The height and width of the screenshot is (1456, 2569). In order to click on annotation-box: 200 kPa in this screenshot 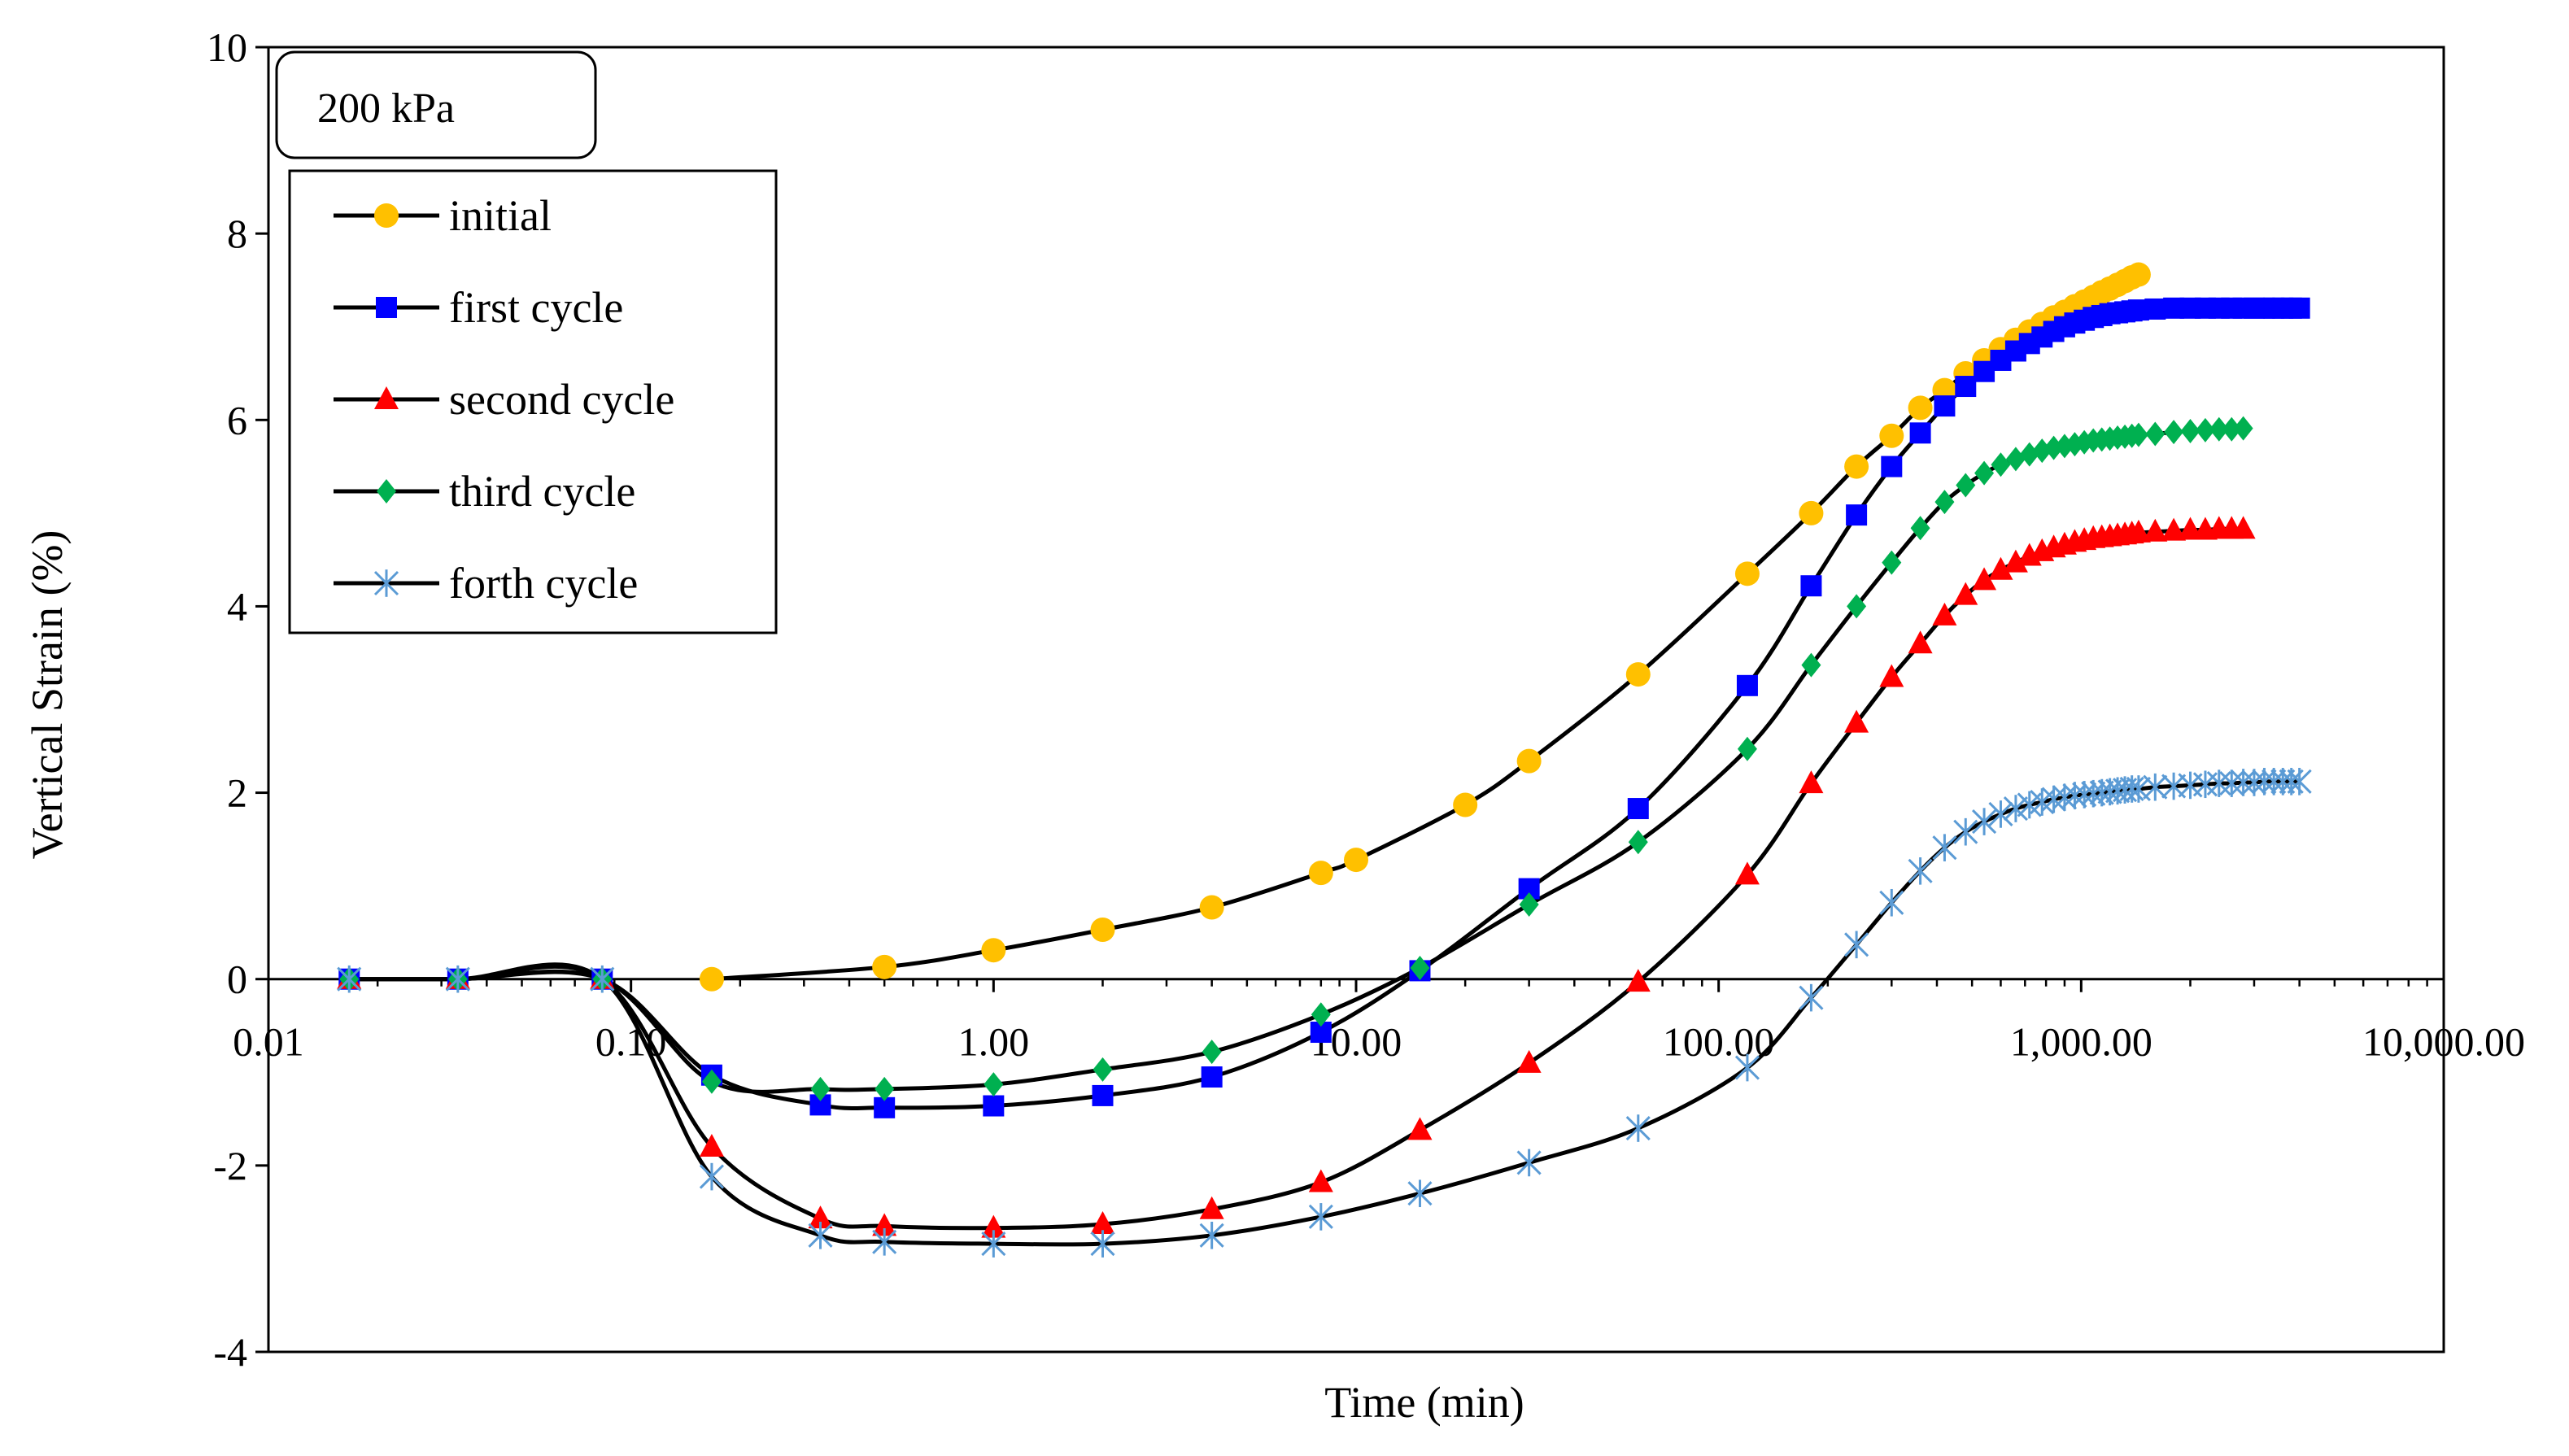, I will do `click(436, 105)`.